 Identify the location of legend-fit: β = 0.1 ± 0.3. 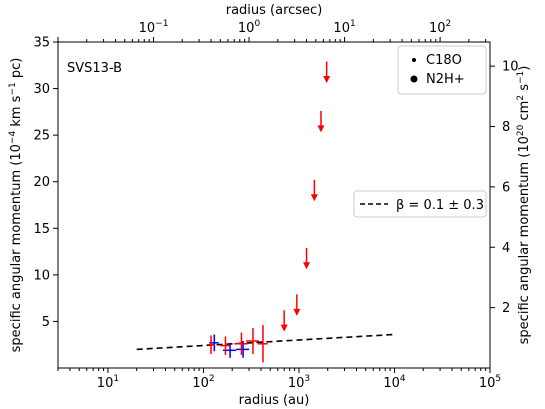
(420, 204).